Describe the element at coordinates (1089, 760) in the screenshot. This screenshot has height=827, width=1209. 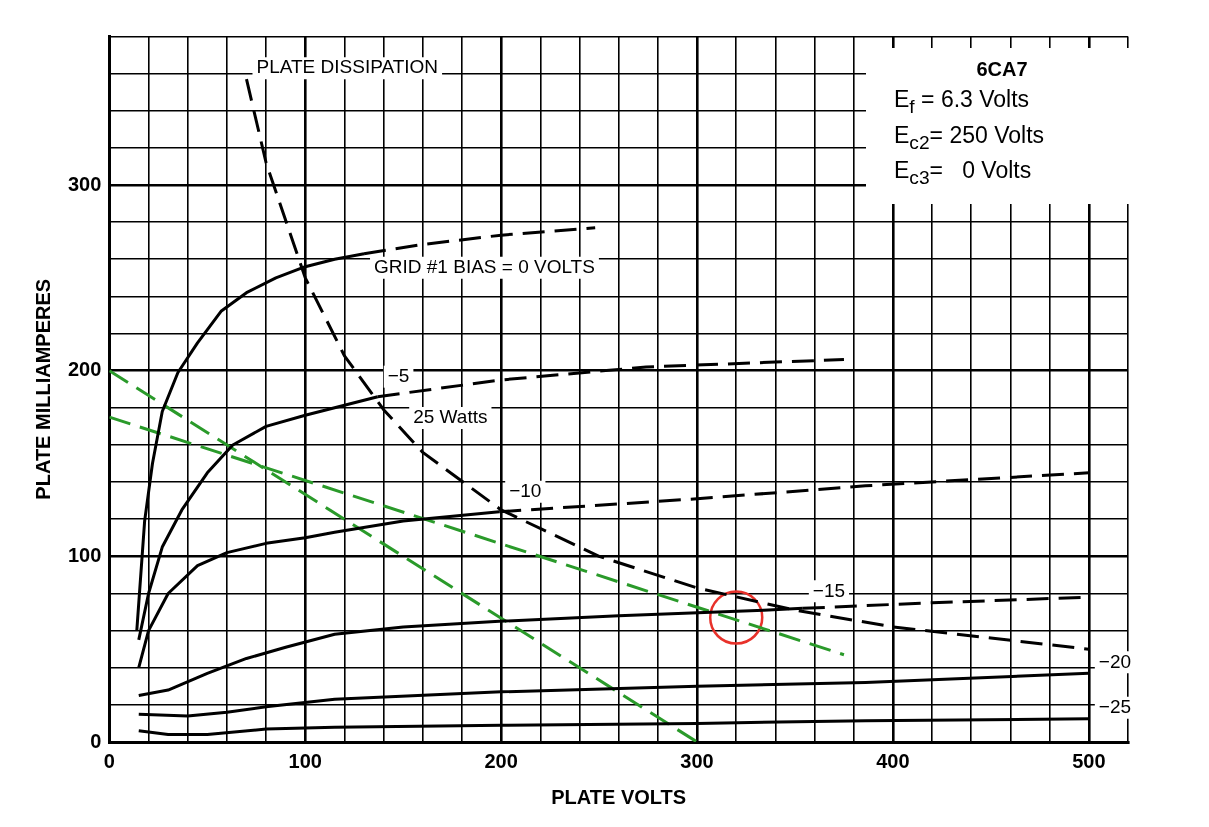
I see `x-tick-label: 500` at that location.